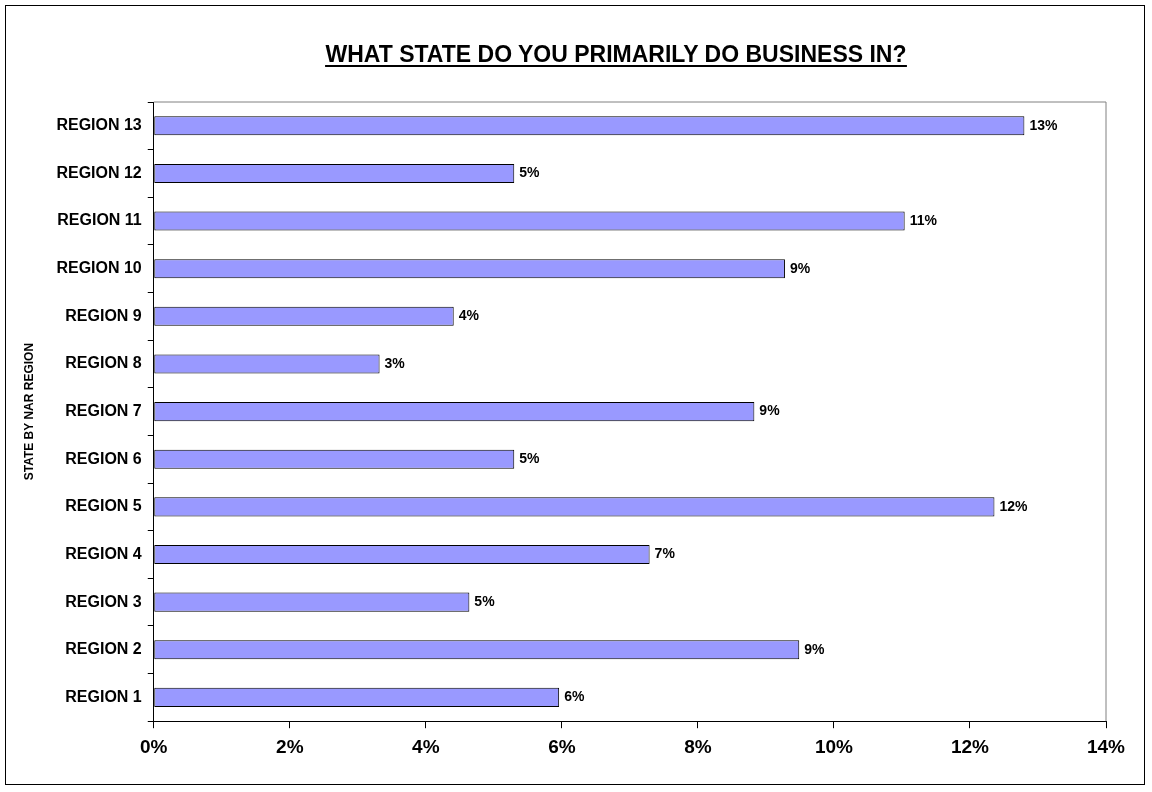 Image resolution: width=1152 pixels, height=792 pixels. Describe the element at coordinates (1043, 124) in the screenshot. I see `data-label: 13%` at that location.